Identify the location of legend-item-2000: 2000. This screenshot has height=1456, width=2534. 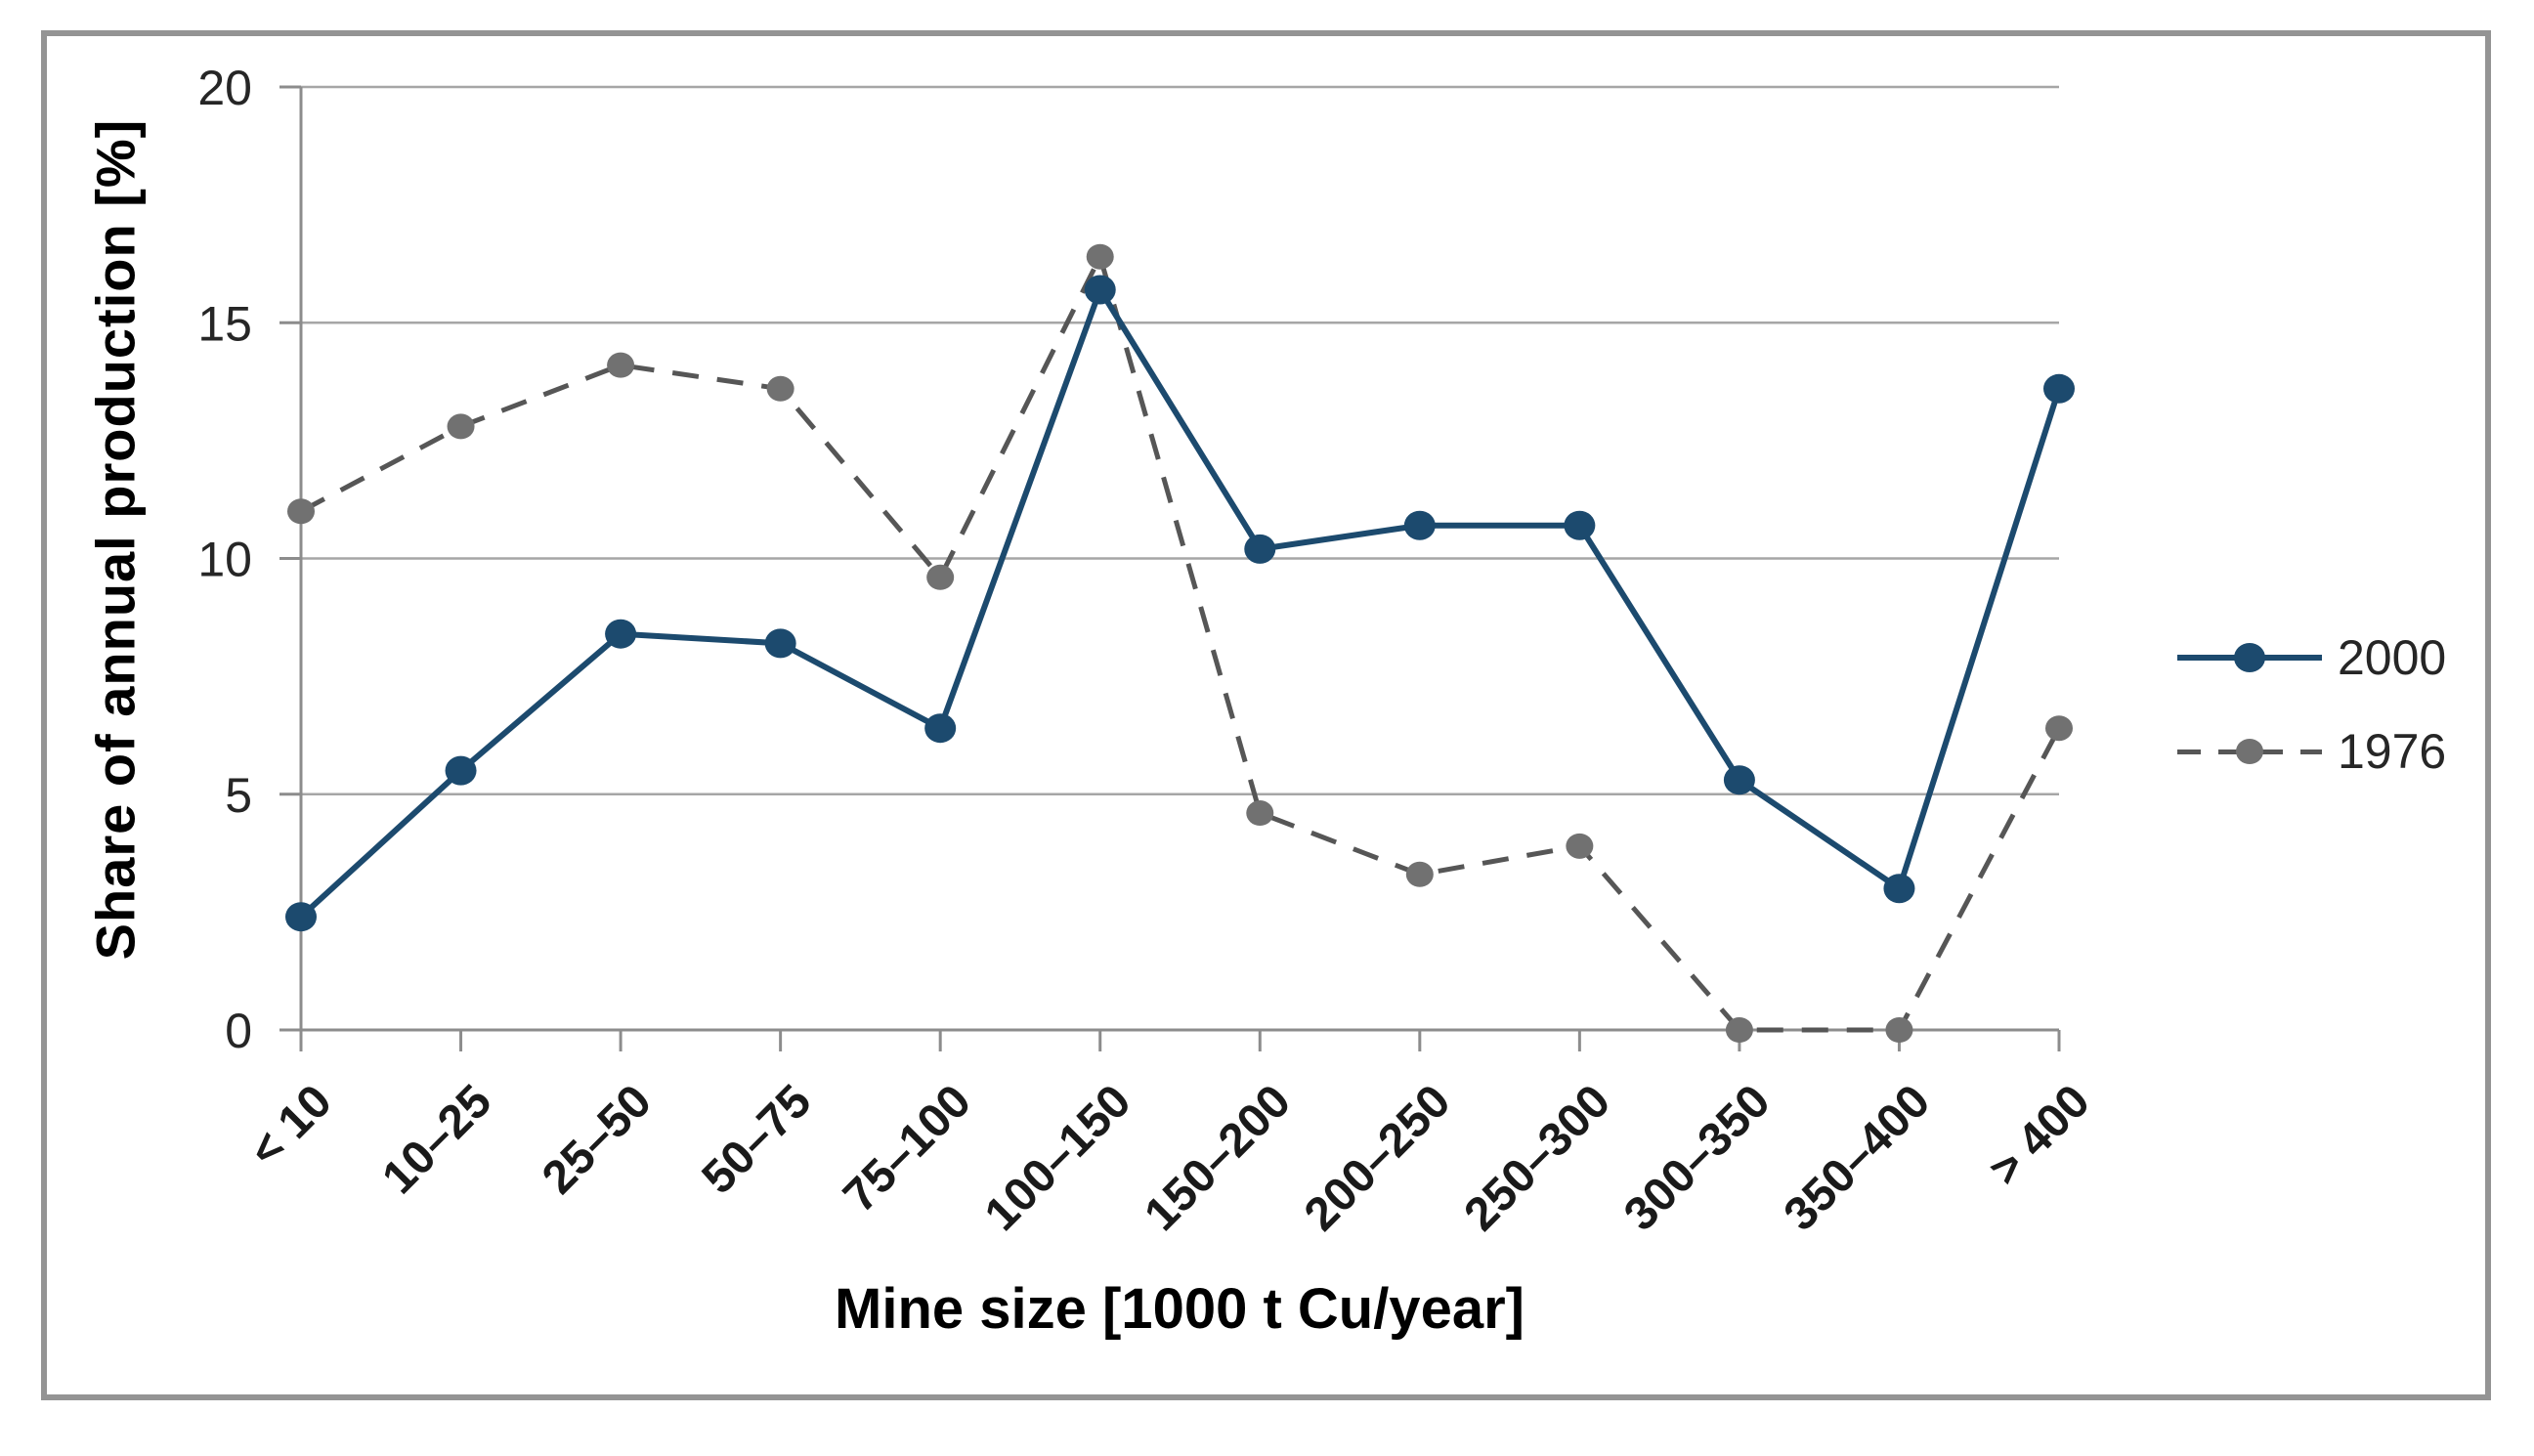
(2312, 657).